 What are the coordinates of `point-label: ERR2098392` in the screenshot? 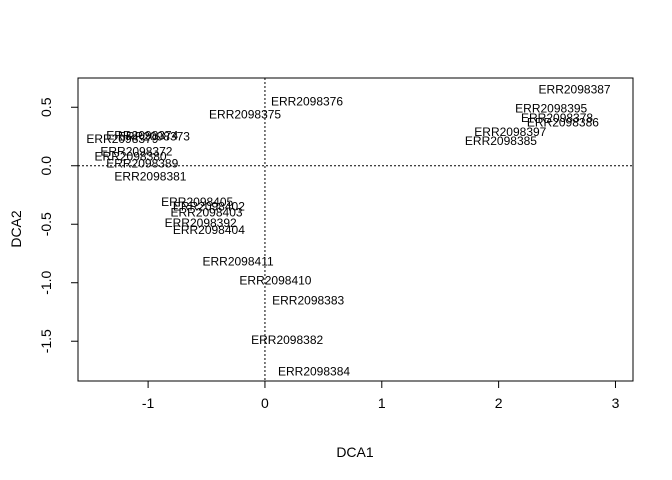 It's located at (201, 223).